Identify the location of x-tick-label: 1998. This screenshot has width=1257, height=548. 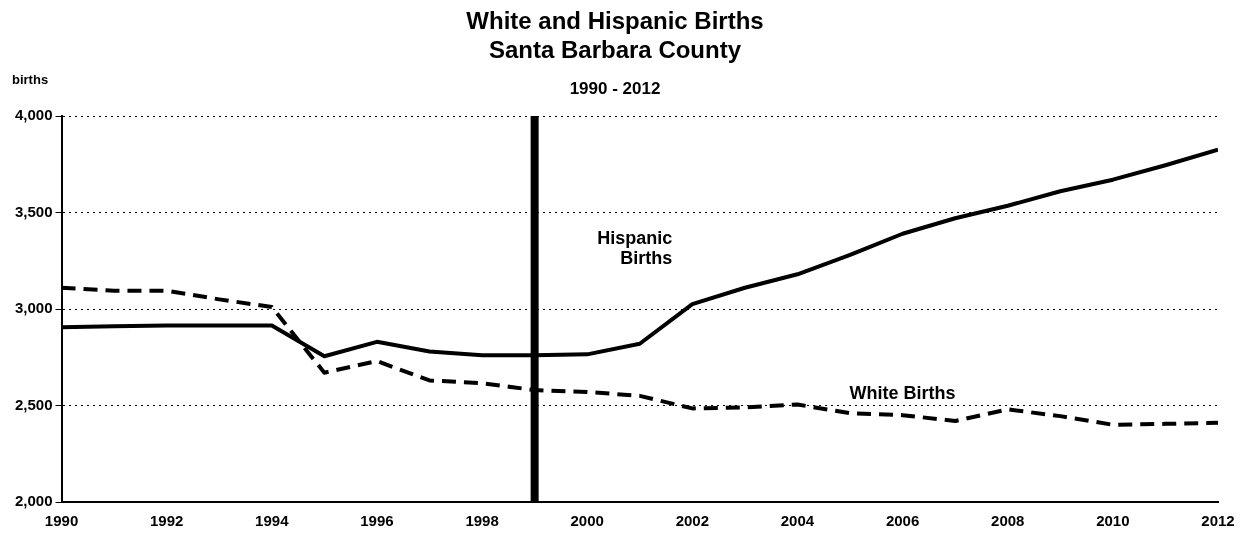
(482, 521).